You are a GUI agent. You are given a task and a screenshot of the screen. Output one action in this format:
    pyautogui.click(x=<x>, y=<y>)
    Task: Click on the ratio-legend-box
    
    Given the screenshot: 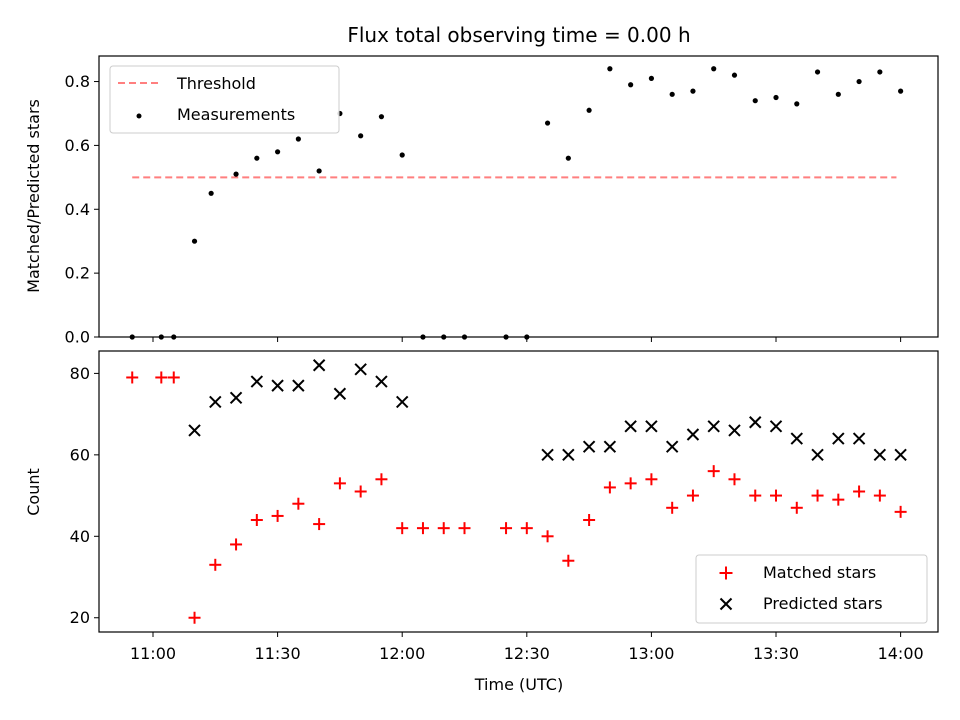 What is the action you would take?
    pyautogui.click(x=224, y=99)
    